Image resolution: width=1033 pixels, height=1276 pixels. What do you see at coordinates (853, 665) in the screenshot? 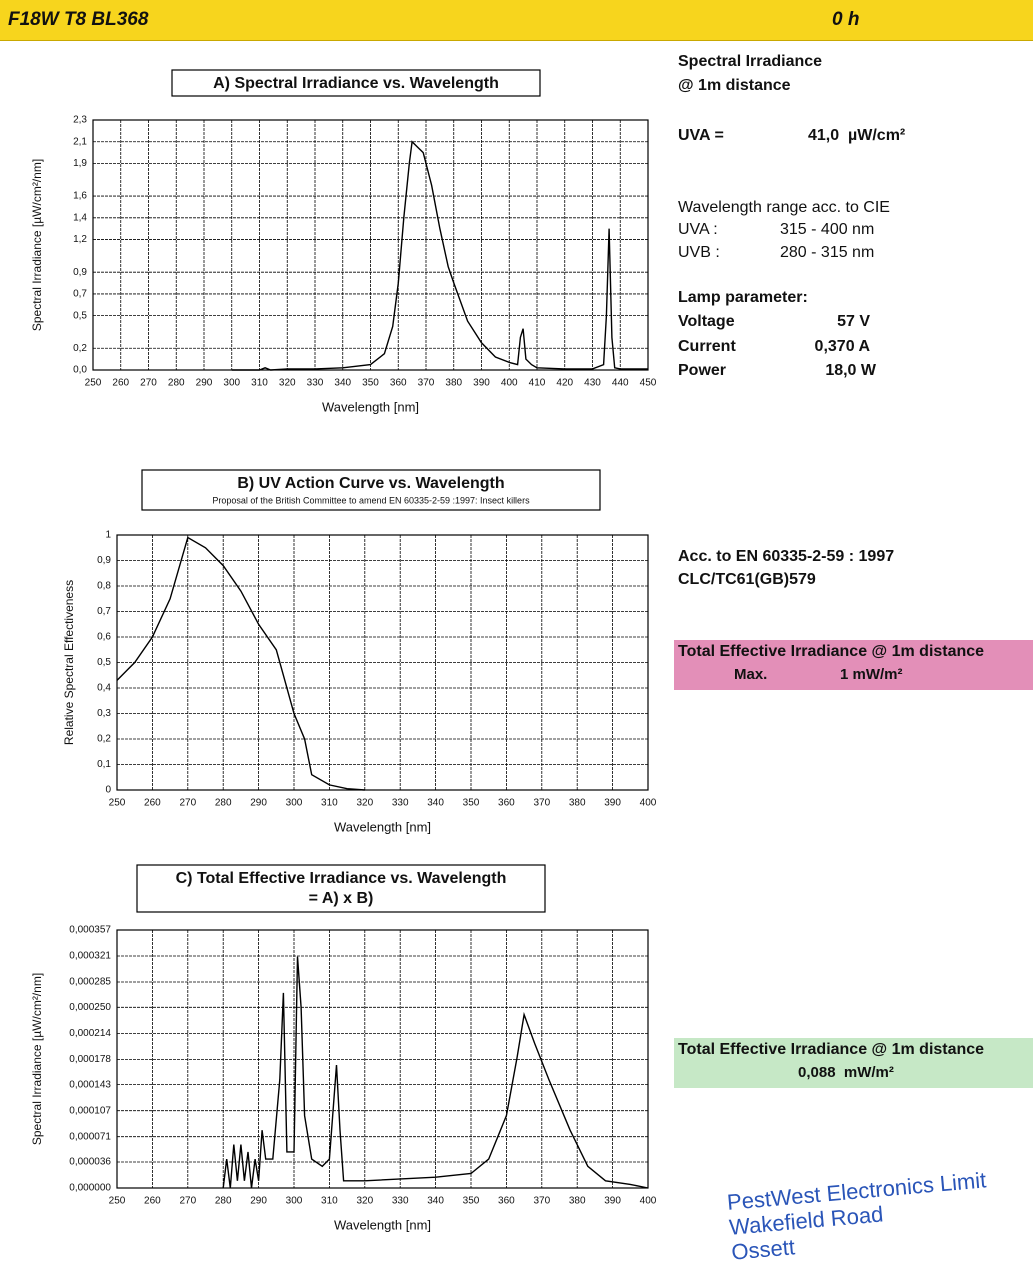
I see `max-box` at bounding box center [853, 665].